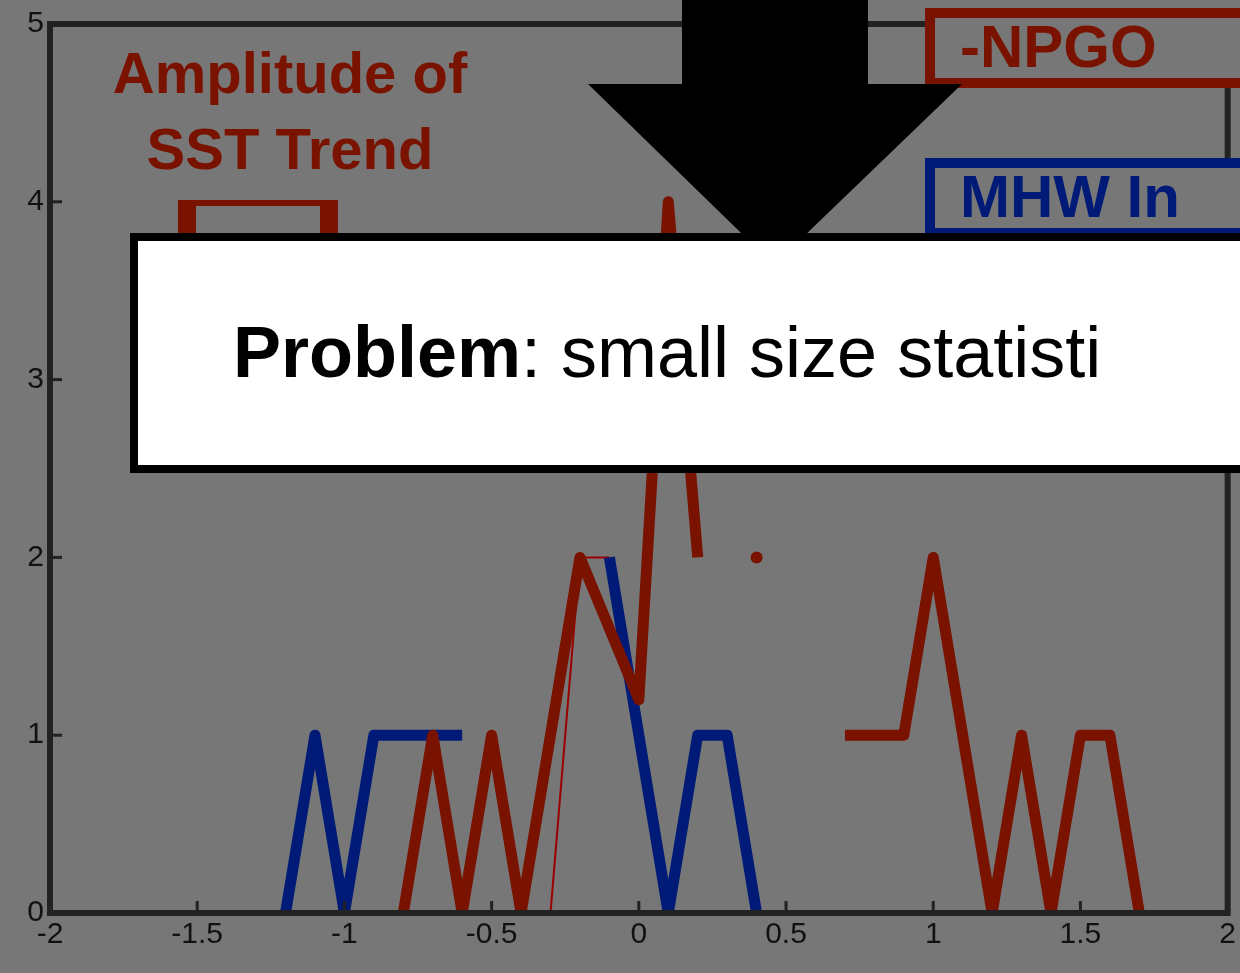 The height and width of the screenshot is (973, 1240). What do you see at coordinates (786, 933) in the screenshot?
I see `x-tick-label: 0.5` at bounding box center [786, 933].